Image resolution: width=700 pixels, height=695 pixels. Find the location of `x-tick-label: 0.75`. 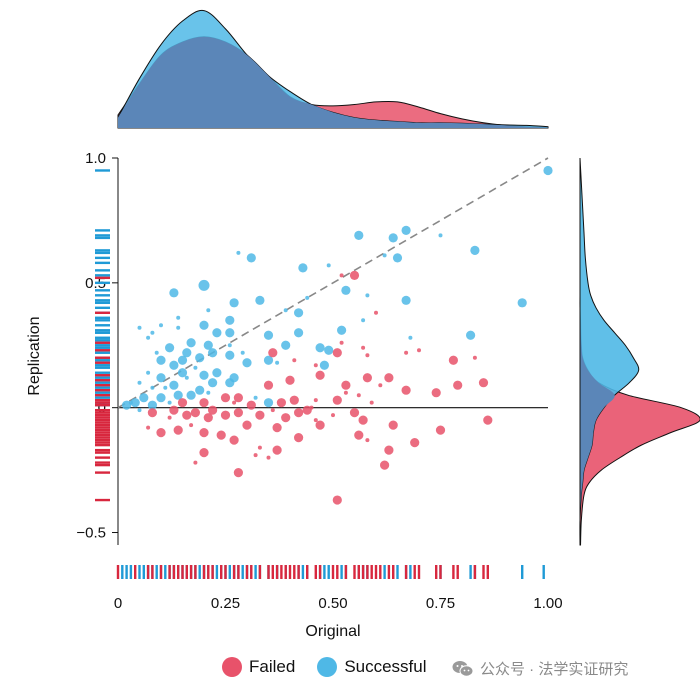

x-tick-label: 0.75 is located at coordinates (440, 603).